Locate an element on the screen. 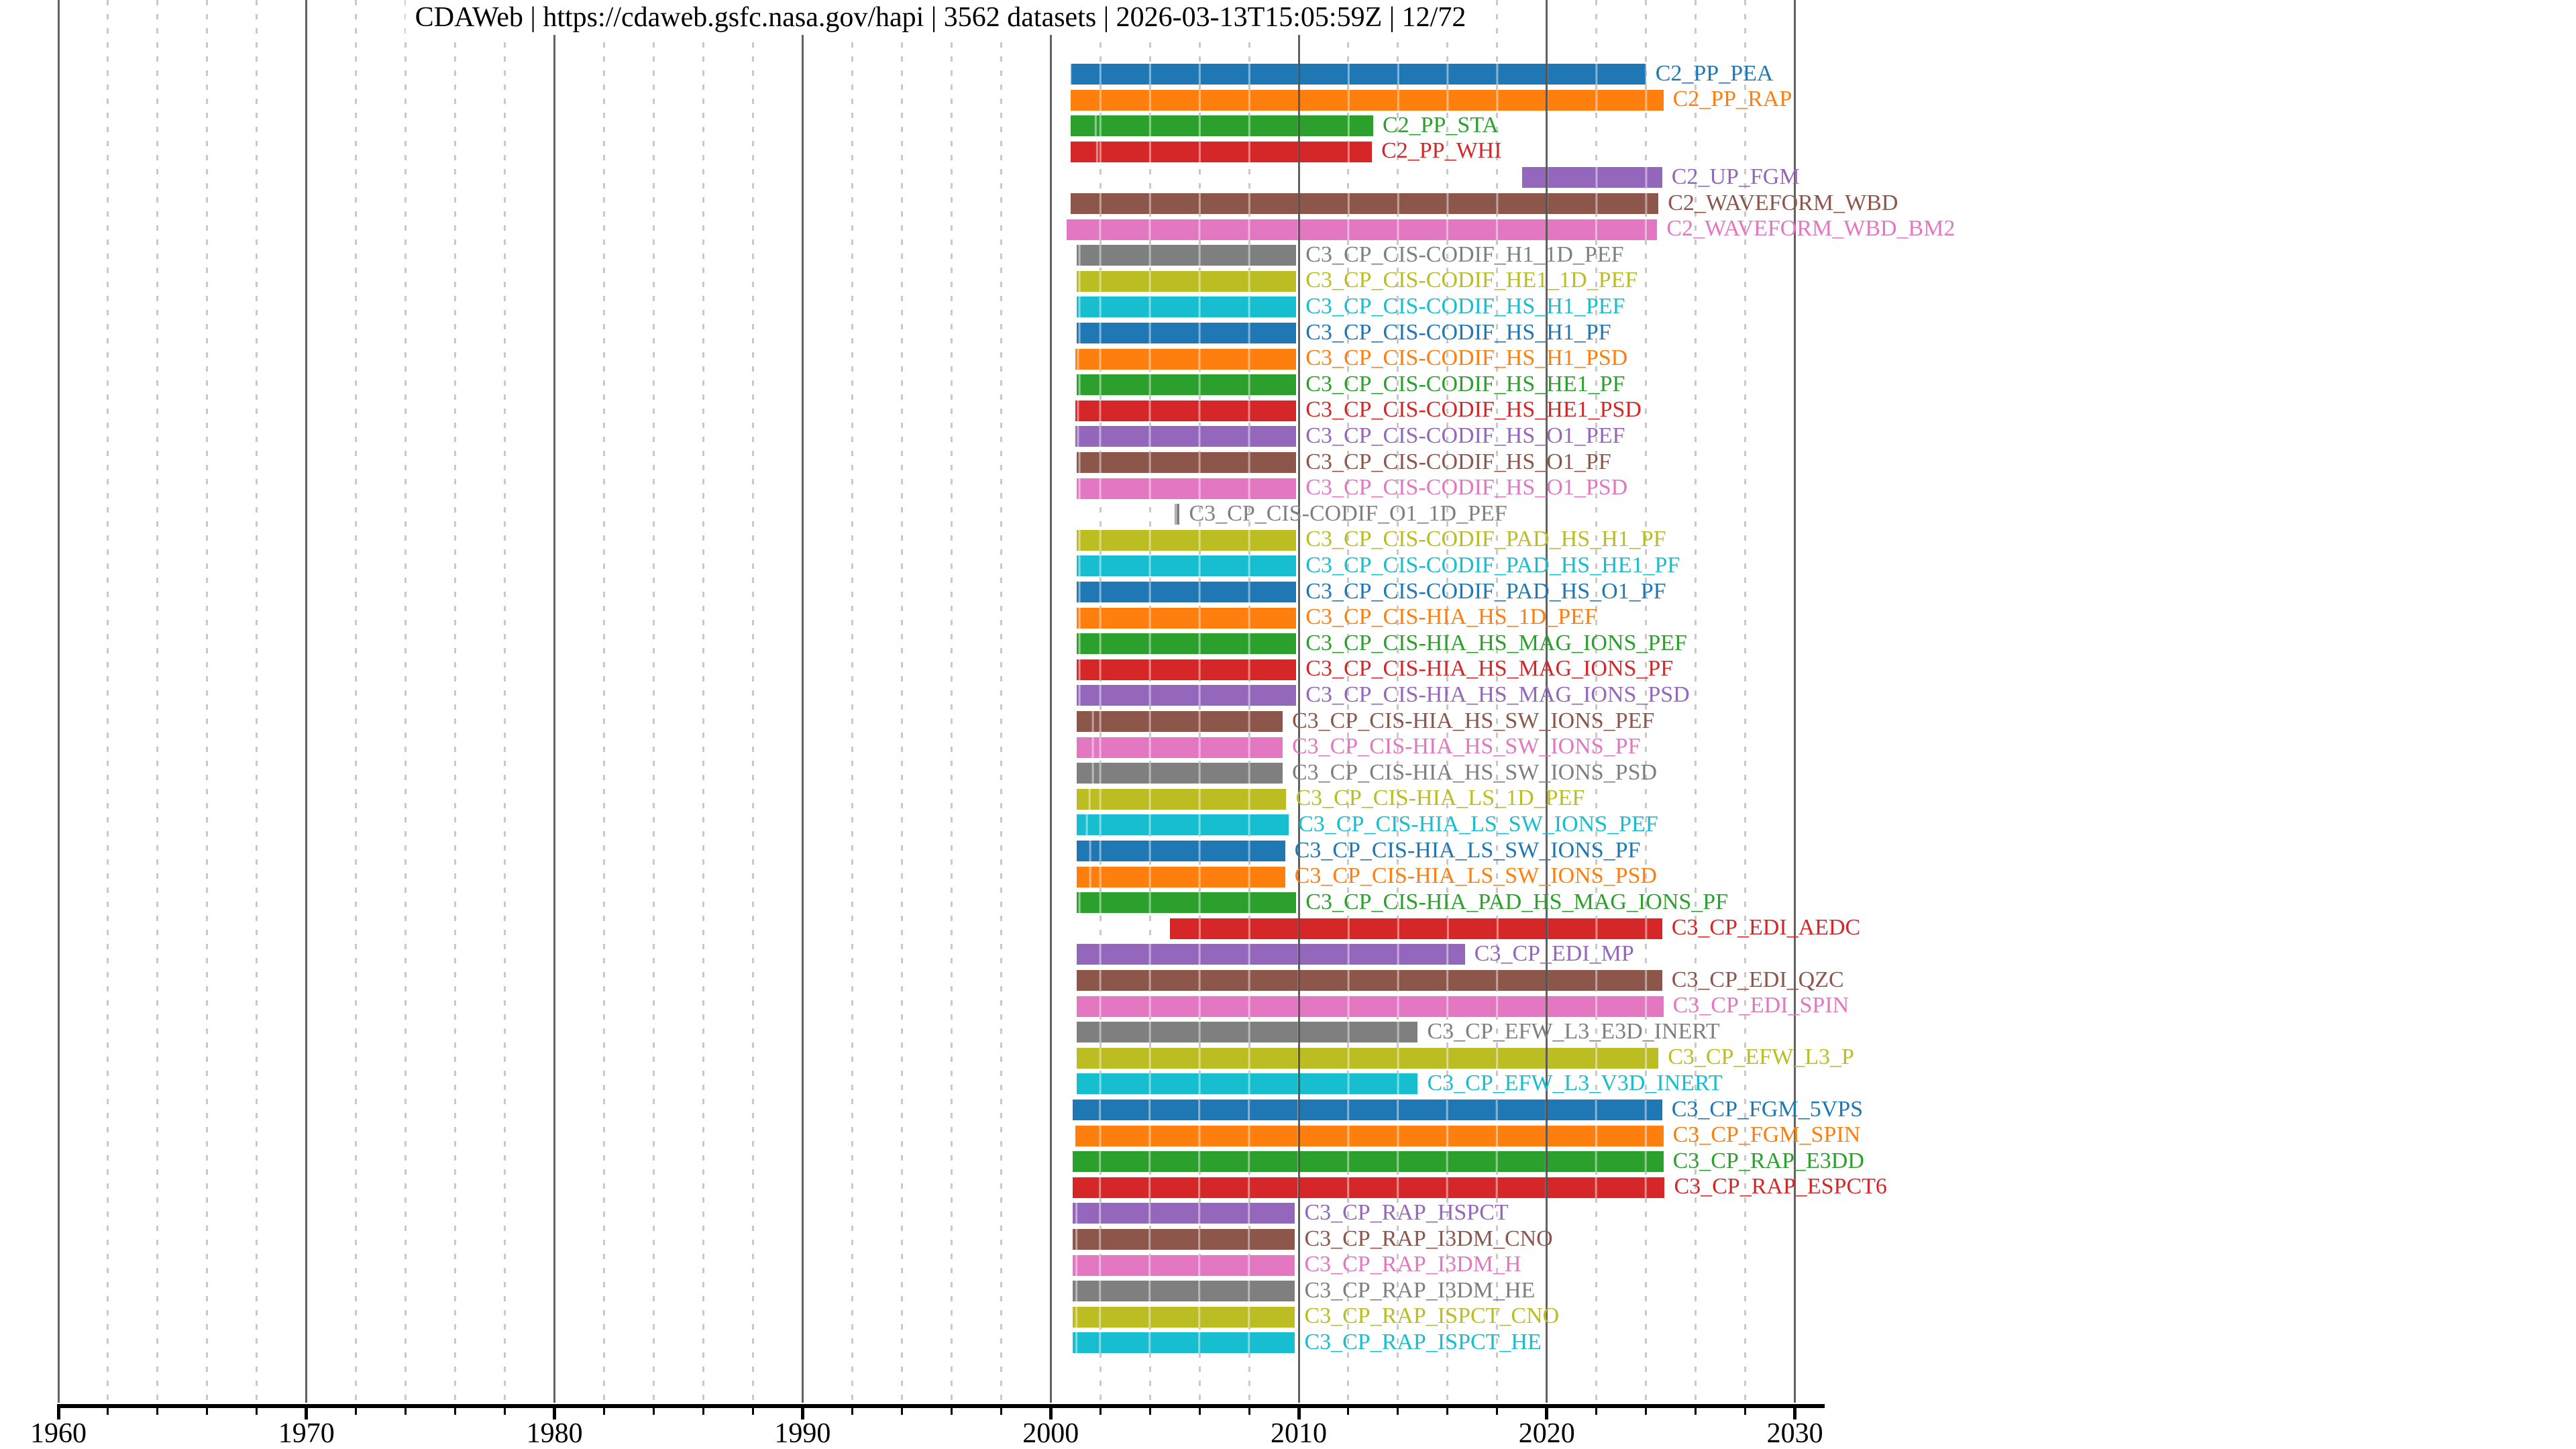 The height and width of the screenshot is (1449, 2576). dataset-label: C3_CP_EFW_L3_E3D_INERT is located at coordinates (1573, 1031).